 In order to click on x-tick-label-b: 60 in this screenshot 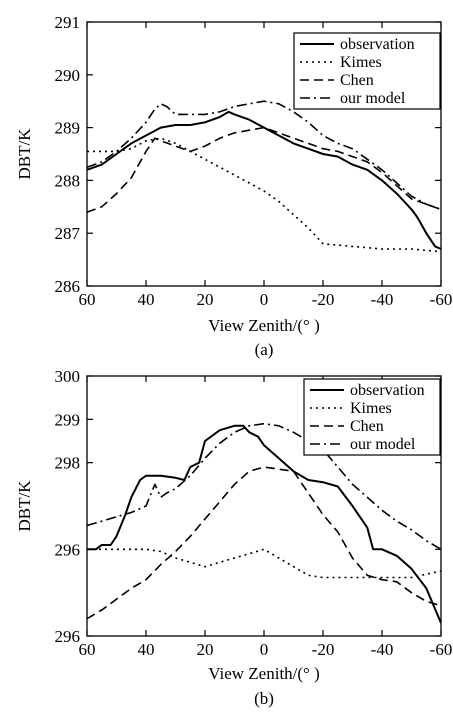, I will do `click(87, 649)`.